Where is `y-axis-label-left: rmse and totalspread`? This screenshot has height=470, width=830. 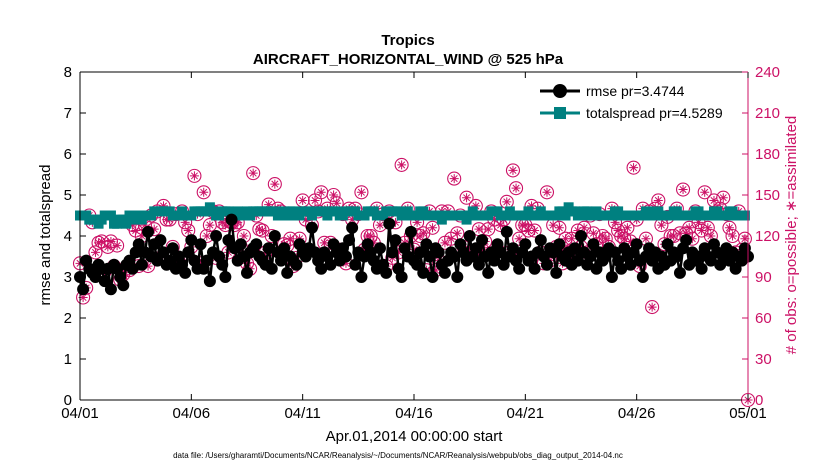
y-axis-label-left: rmse and totalspread is located at coordinates (45, 235).